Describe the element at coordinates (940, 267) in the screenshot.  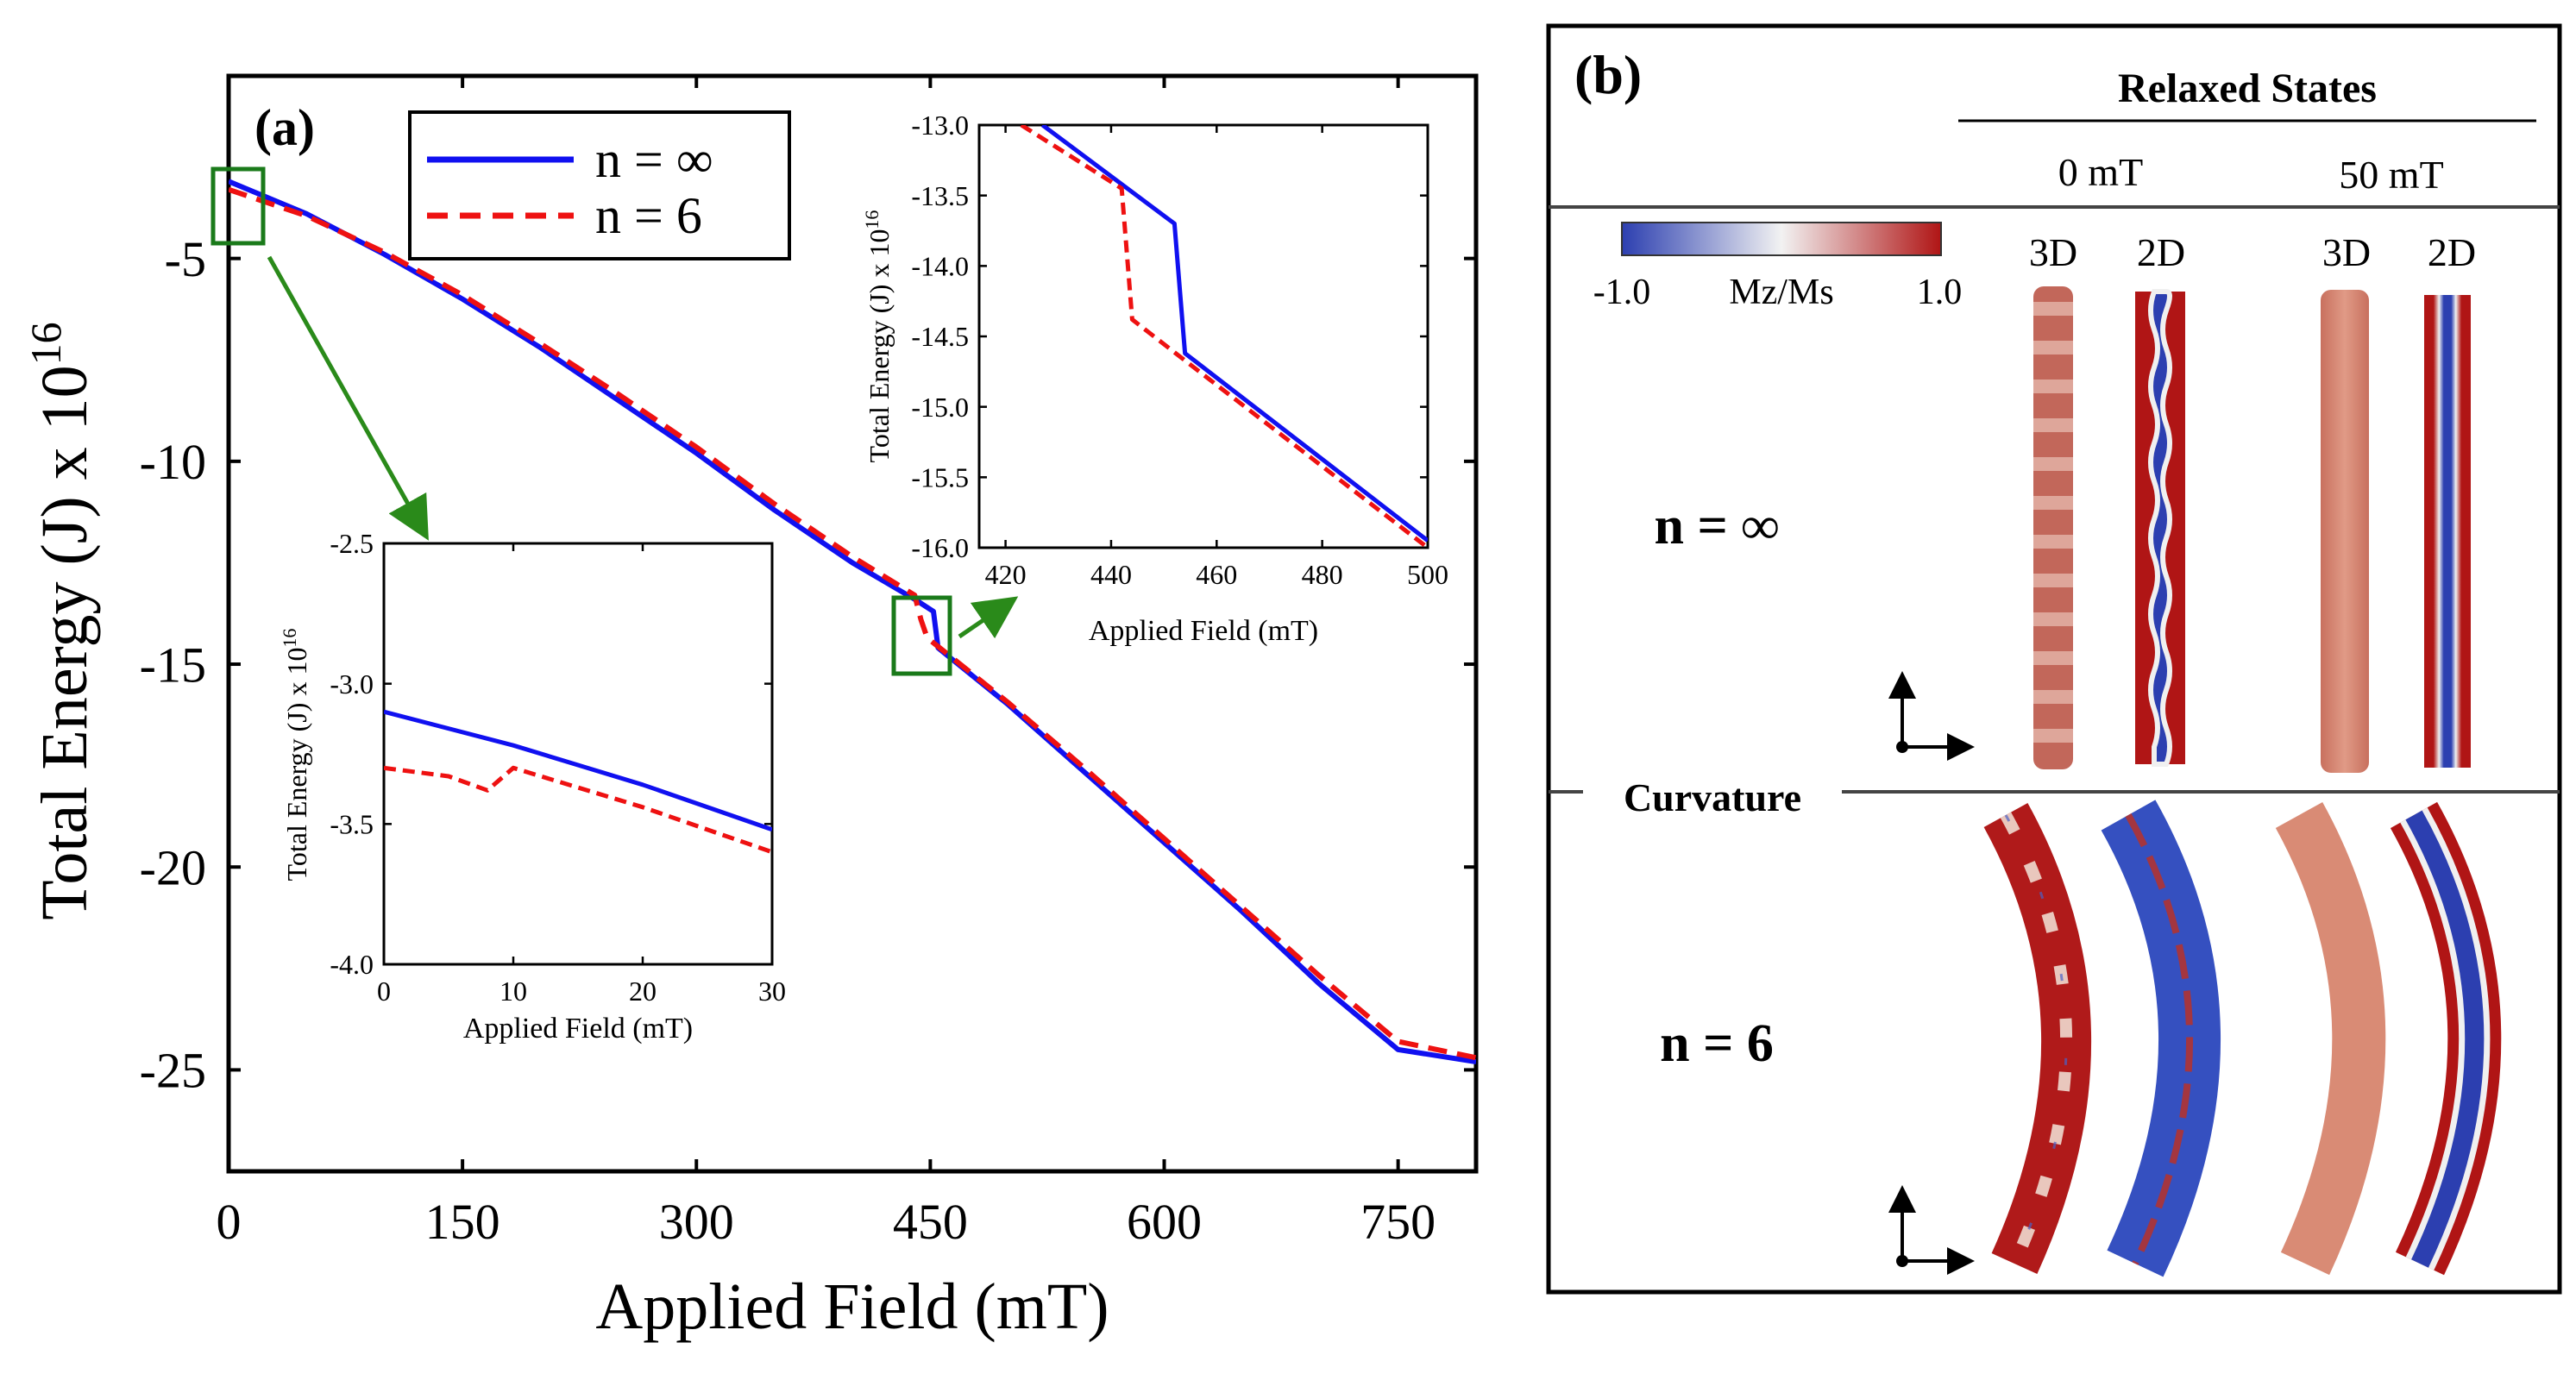
I see `inset_high-y-tick-label-2: -14.0` at that location.